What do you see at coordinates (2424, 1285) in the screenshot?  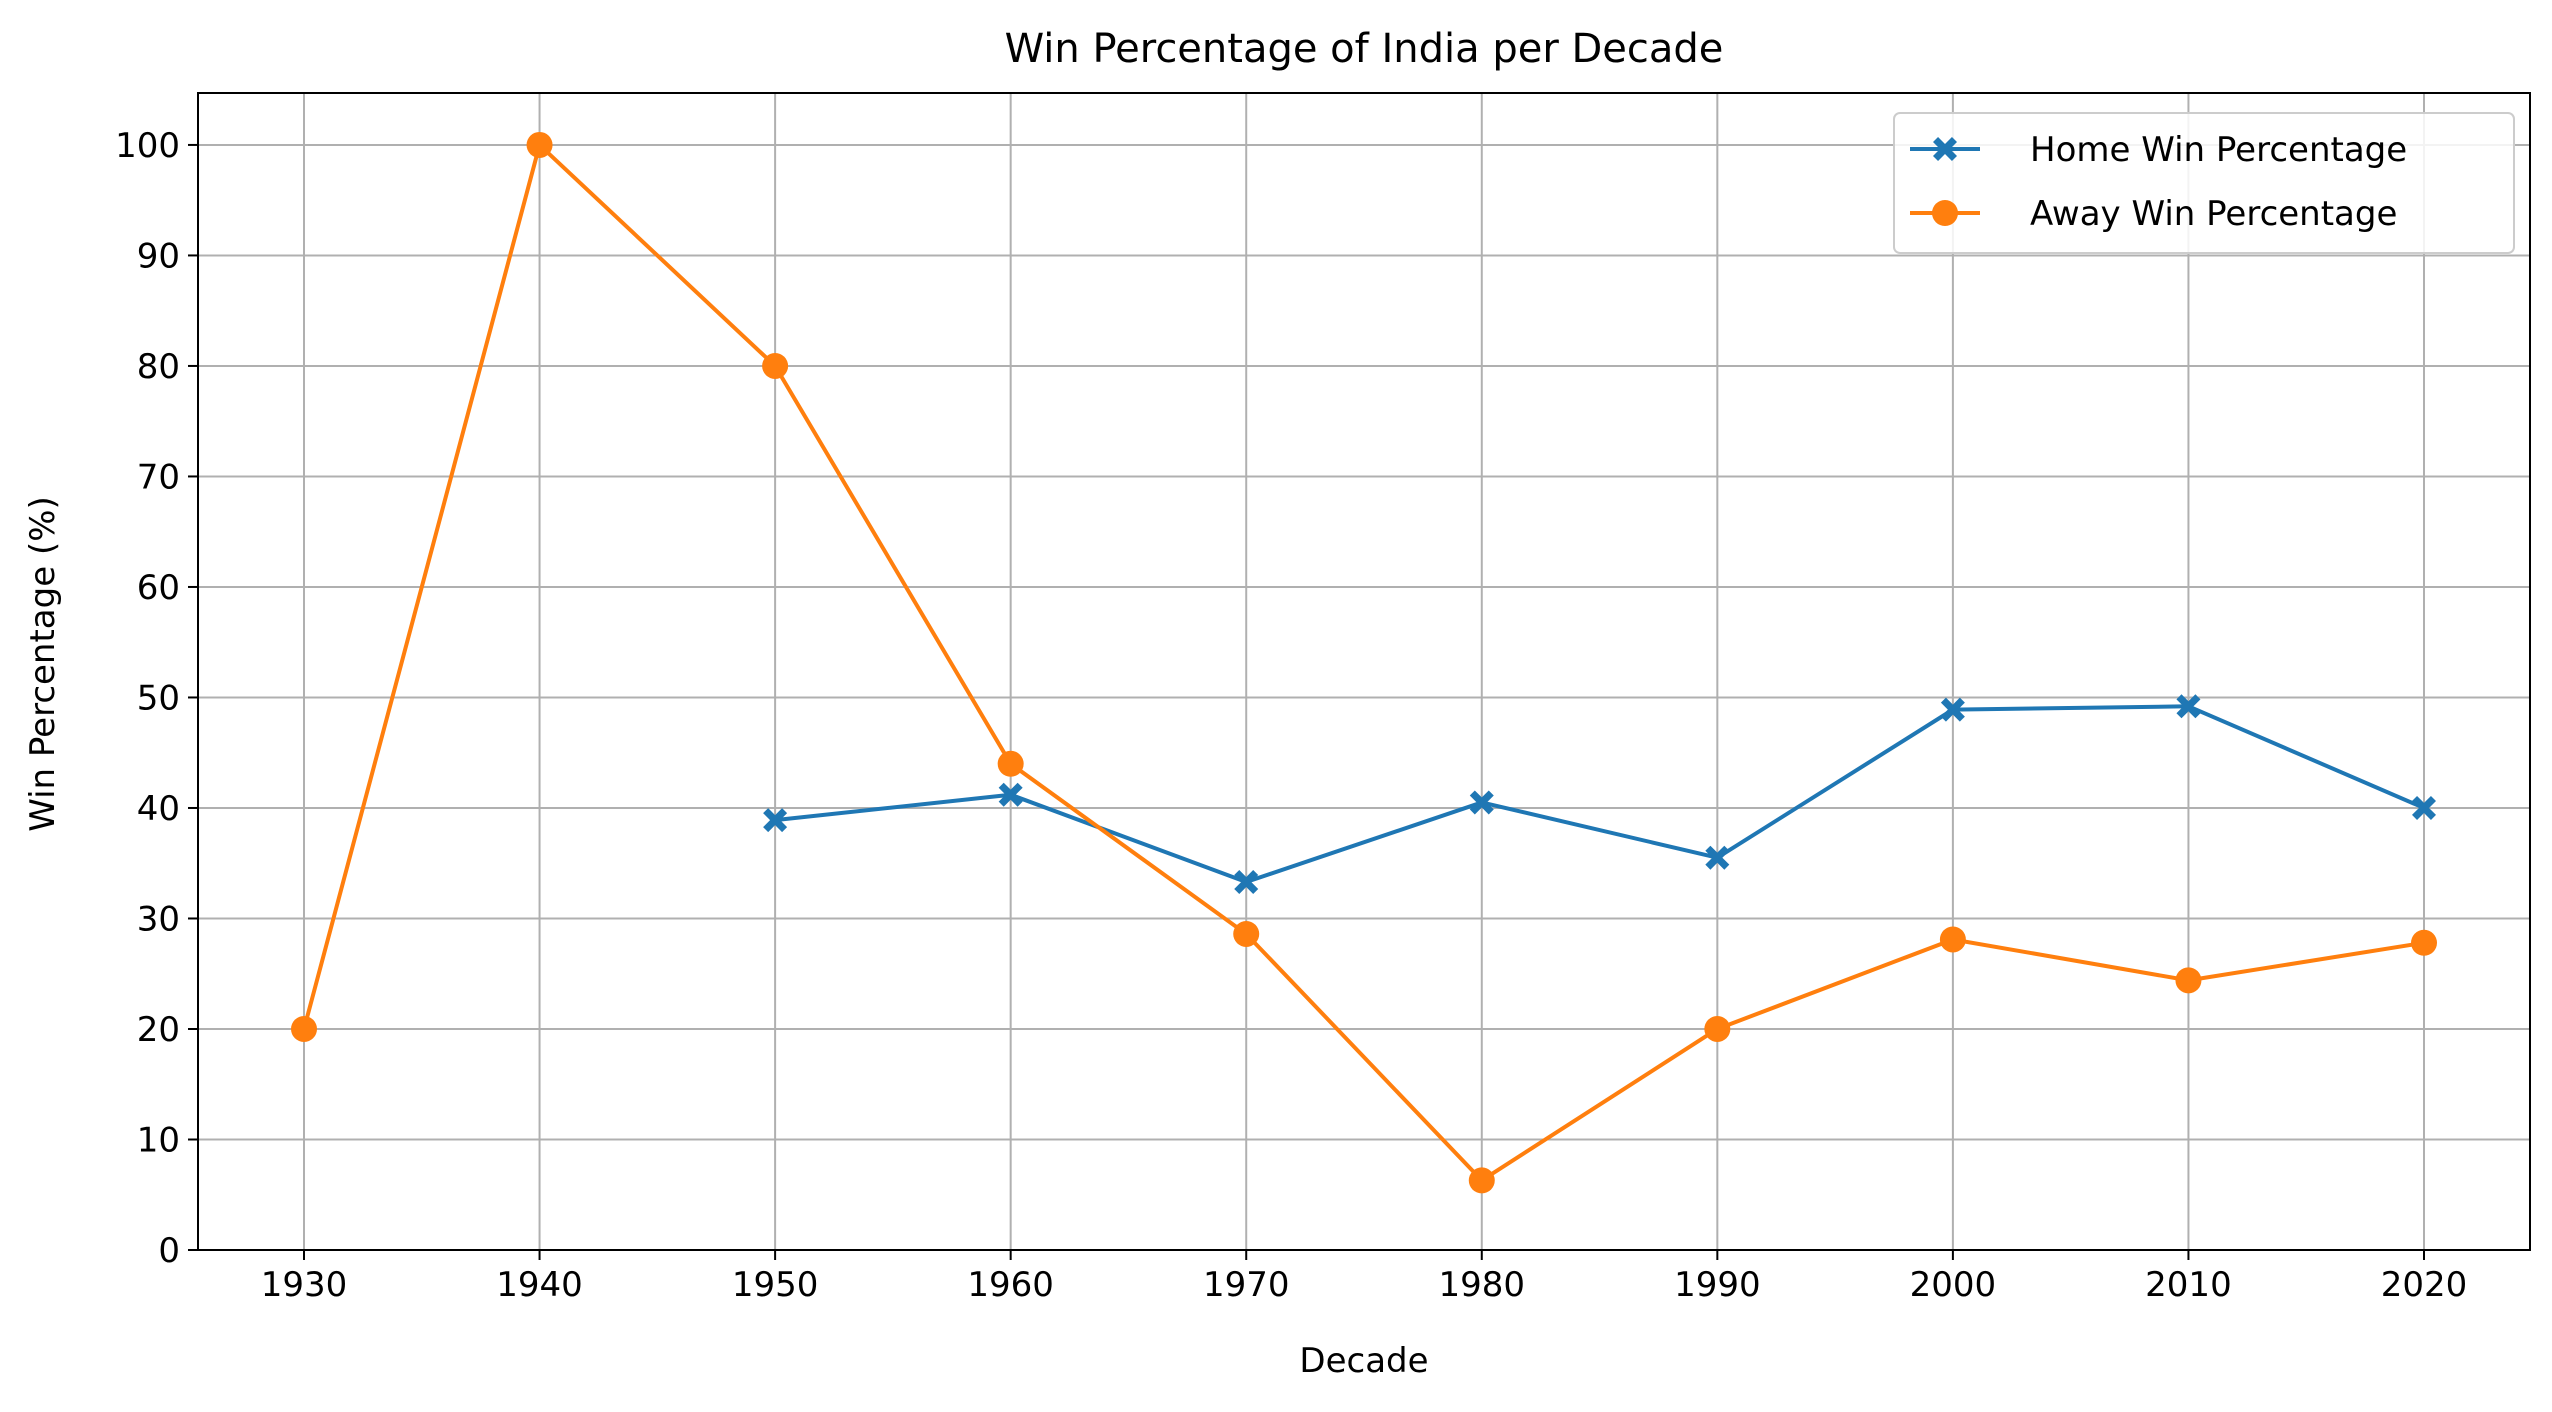 I see `x-tick-label: 2020` at bounding box center [2424, 1285].